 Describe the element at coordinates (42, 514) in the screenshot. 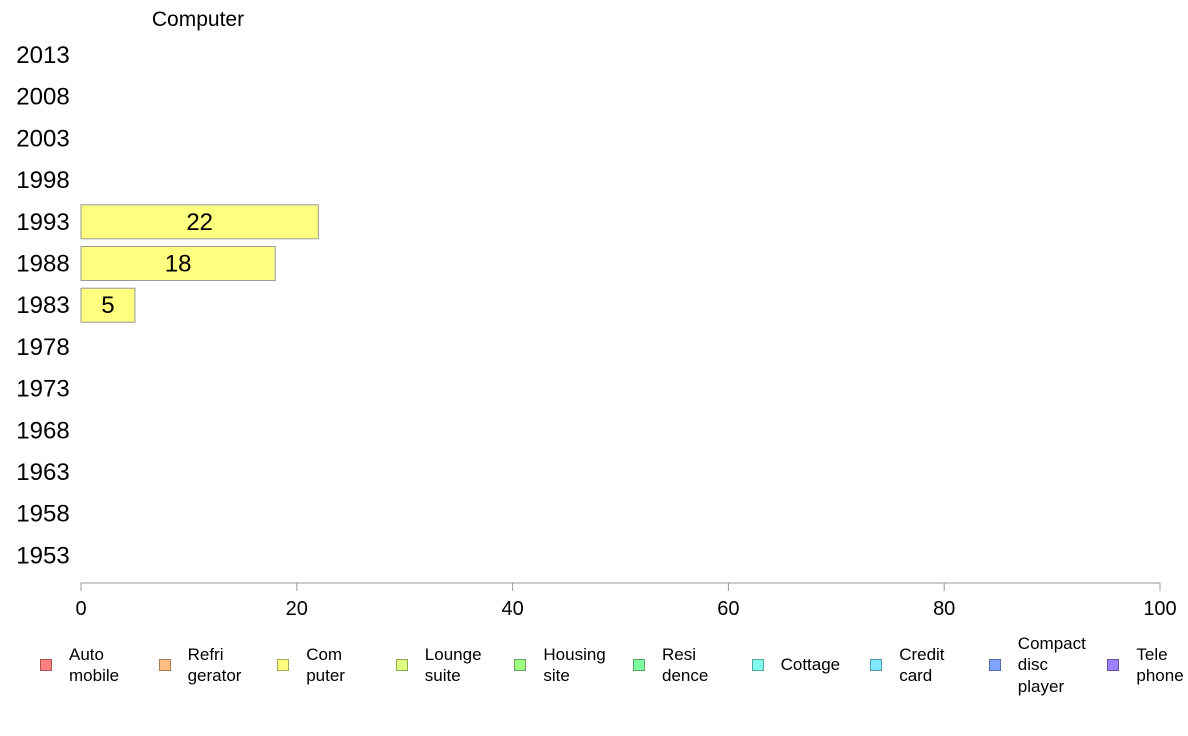

I see `y-tick-label: 1958` at that location.